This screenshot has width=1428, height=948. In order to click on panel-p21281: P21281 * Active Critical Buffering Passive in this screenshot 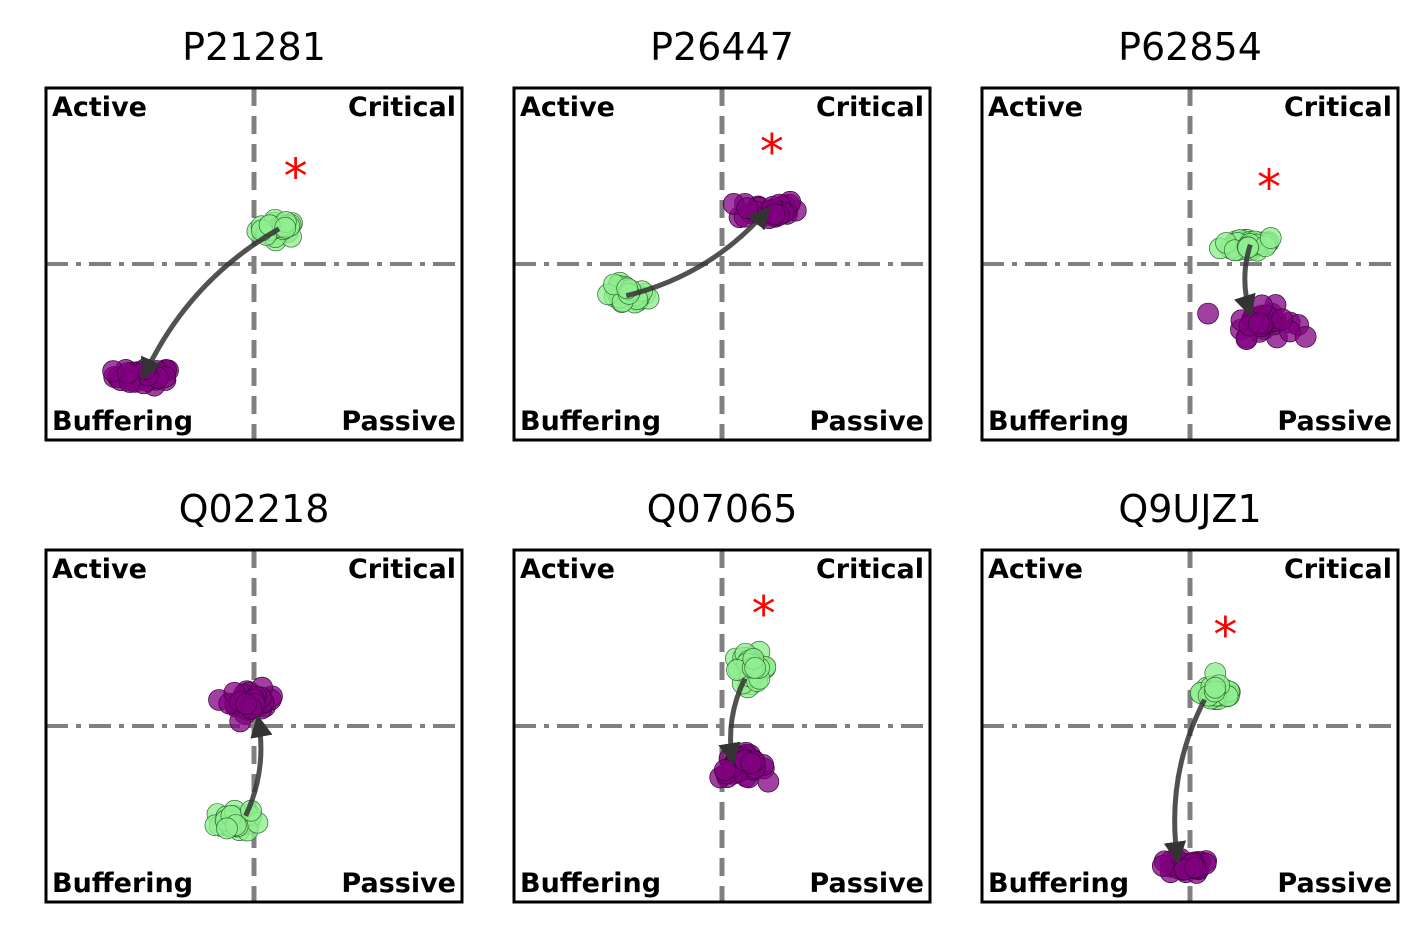, I will do `click(254, 233)`.